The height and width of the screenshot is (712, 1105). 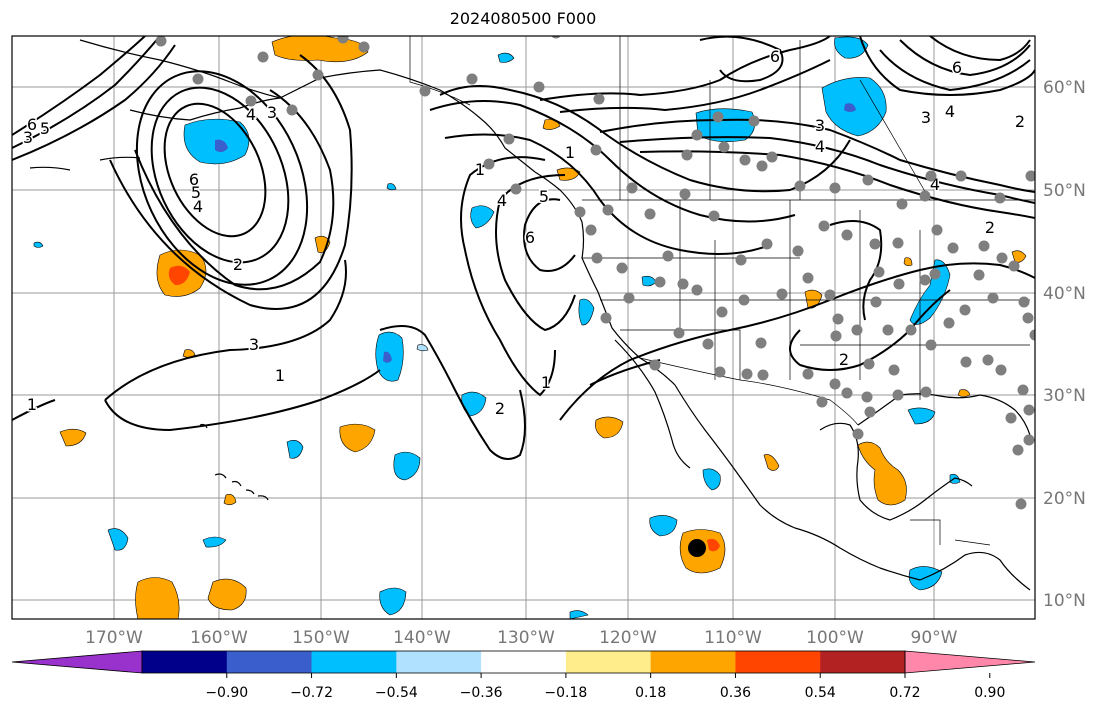 I want to click on longitude-label: 110°W, so click(x=733, y=638).